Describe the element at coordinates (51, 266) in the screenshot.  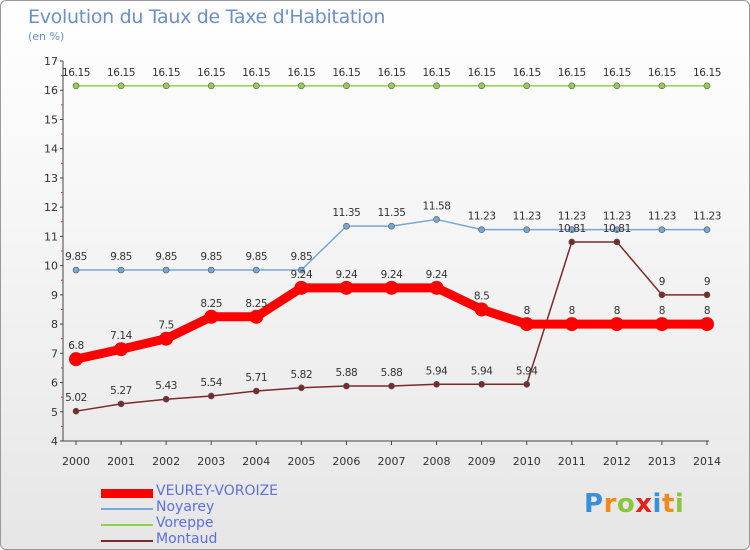
I see `y-tick-label: 10` at that location.